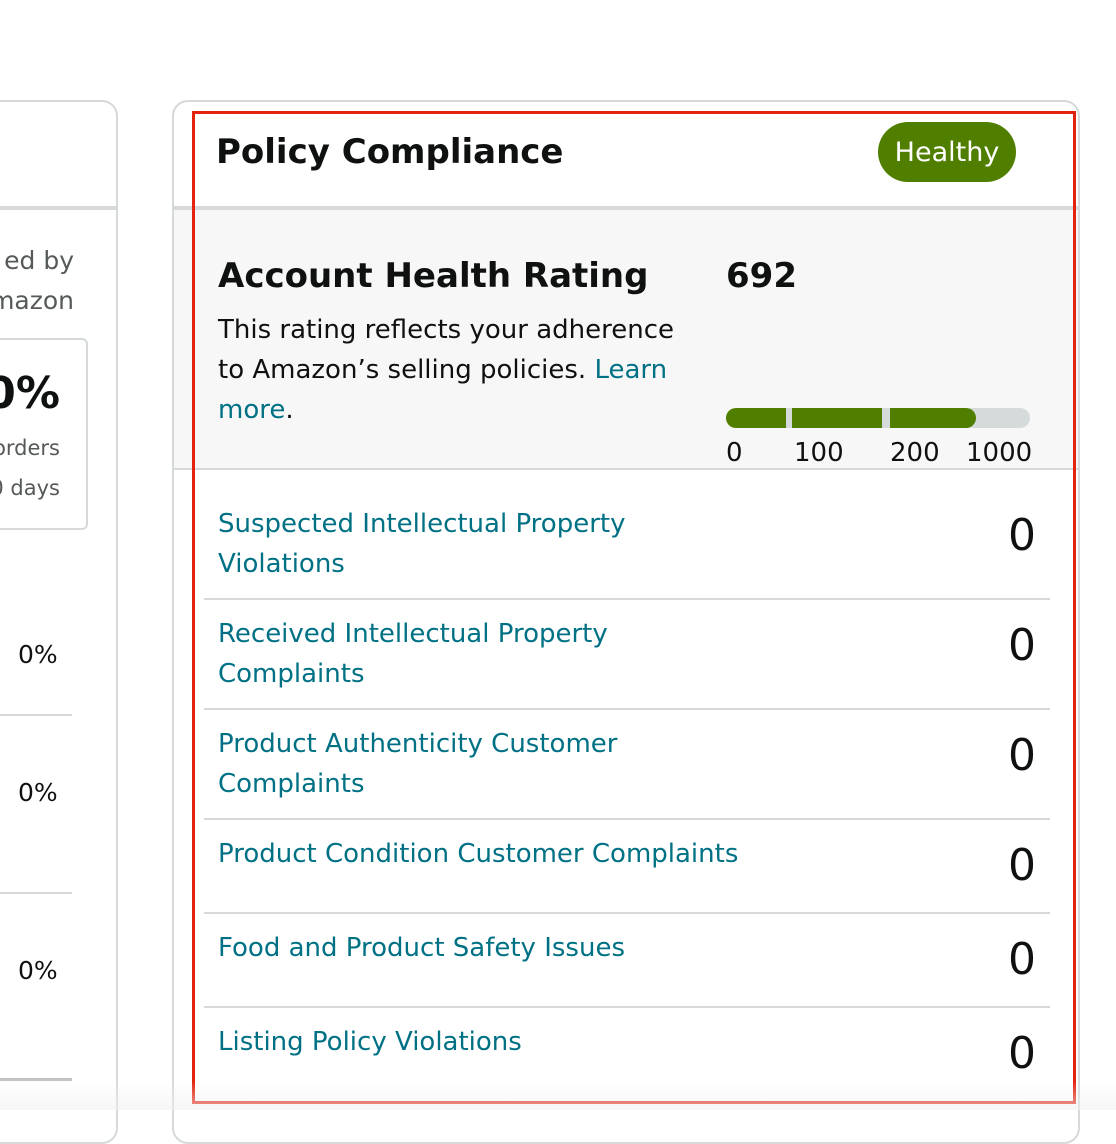  I want to click on adjacent-stat-caption2: 0 days, so click(30, 488).